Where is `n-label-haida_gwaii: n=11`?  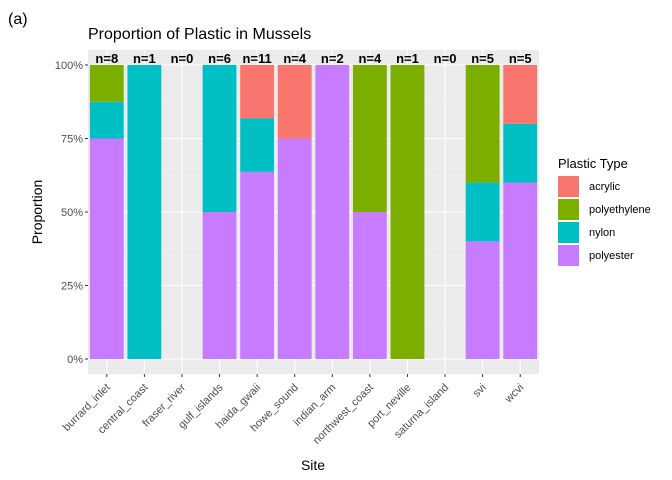
n-label-haida_gwaii: n=11 is located at coordinates (256, 58).